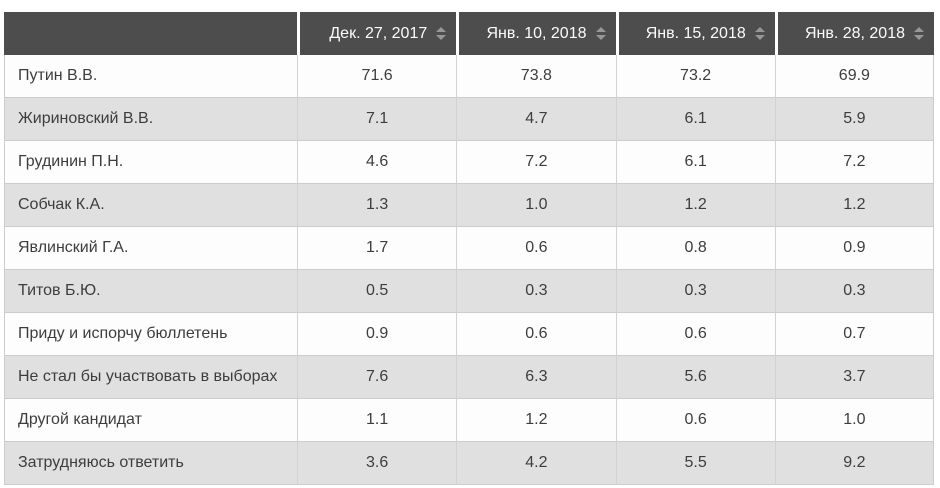 This screenshot has height=488, width=940. What do you see at coordinates (150, 376) in the screenshot?
I see `row-label: Не стал бы участвовать в выборах` at bounding box center [150, 376].